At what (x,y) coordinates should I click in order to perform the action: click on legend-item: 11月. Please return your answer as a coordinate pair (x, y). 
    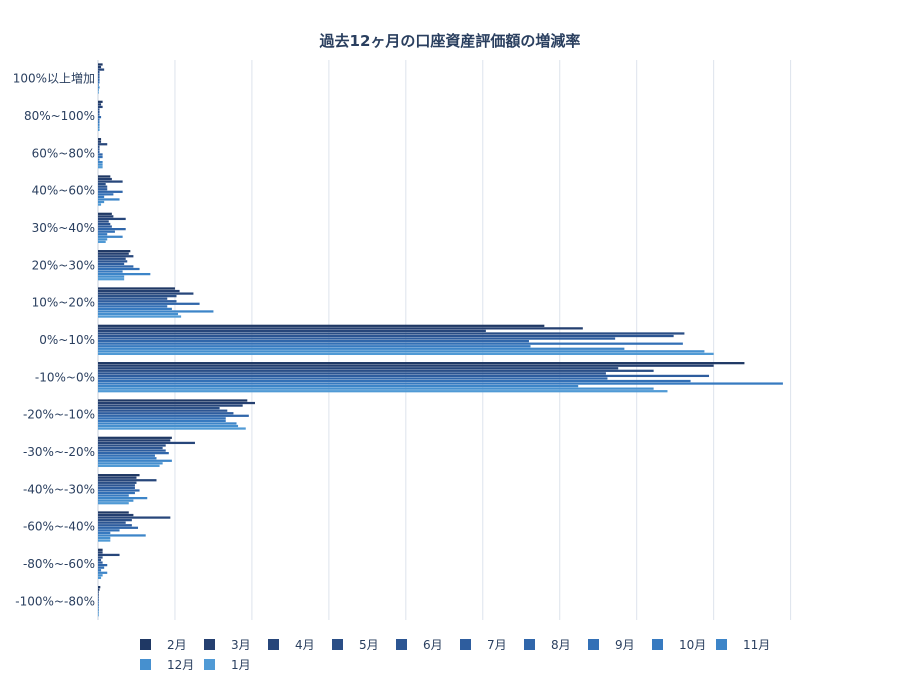
    Looking at the image, I should click on (748, 644).